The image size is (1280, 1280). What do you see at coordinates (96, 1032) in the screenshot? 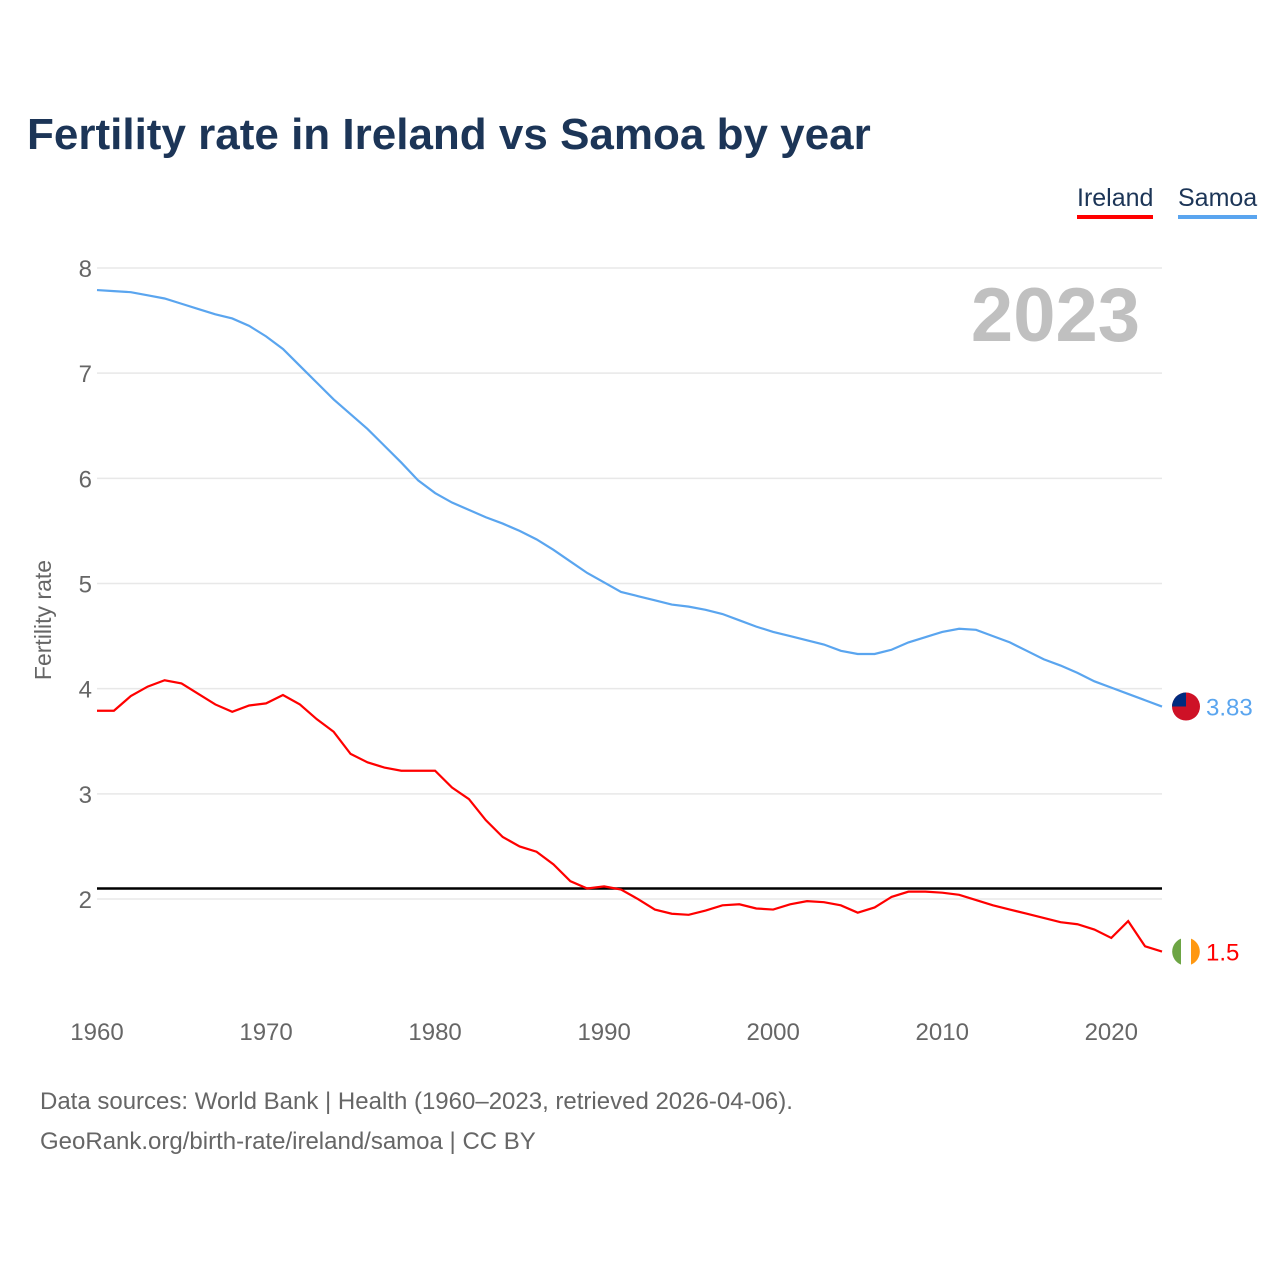
I see `x-tick-label: 1960` at bounding box center [96, 1032].